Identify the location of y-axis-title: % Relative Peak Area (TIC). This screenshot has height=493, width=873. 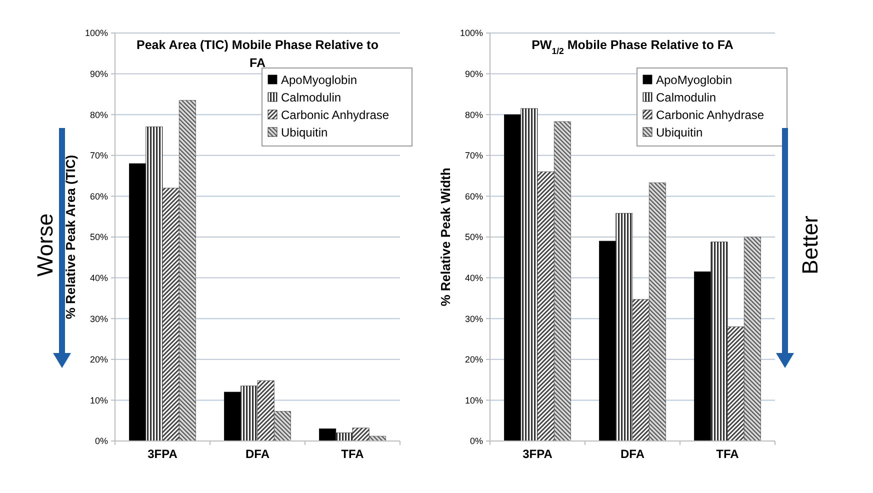
(70, 237).